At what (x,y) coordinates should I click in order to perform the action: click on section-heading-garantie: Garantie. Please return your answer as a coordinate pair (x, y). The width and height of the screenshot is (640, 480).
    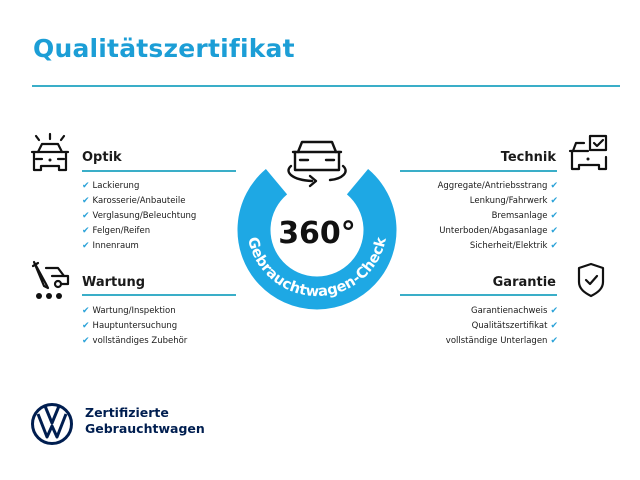
    Looking at the image, I should click on (524, 282).